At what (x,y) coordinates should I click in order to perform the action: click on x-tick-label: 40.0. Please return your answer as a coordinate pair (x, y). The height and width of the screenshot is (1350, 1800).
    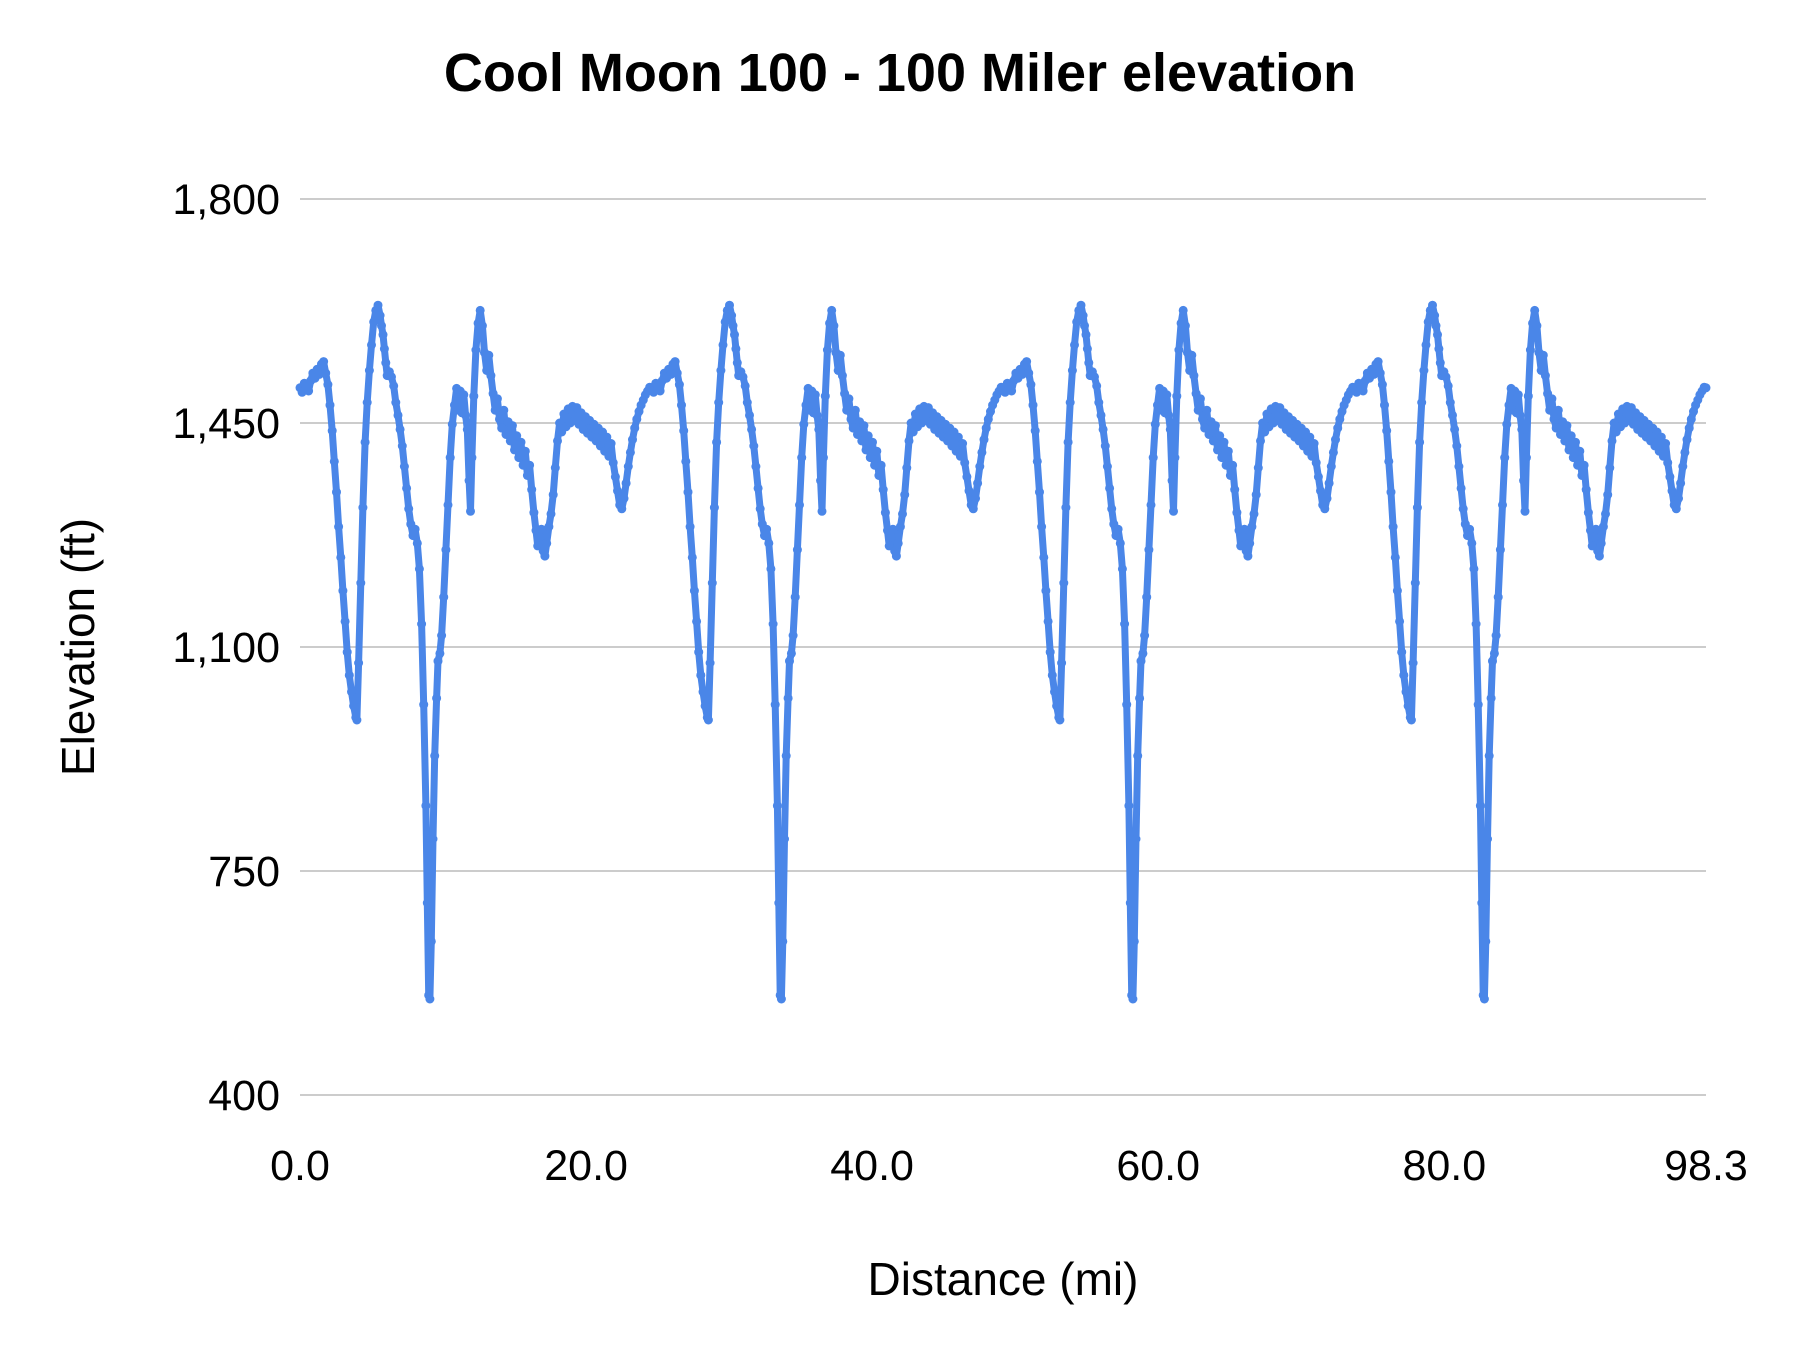
    Looking at the image, I should click on (872, 1166).